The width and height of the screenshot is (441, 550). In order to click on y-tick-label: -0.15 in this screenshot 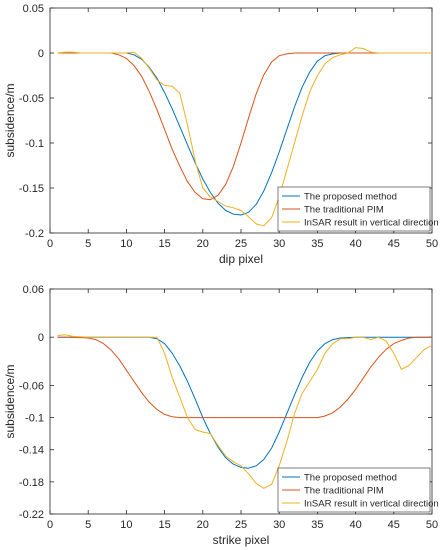, I will do `click(31, 189)`.